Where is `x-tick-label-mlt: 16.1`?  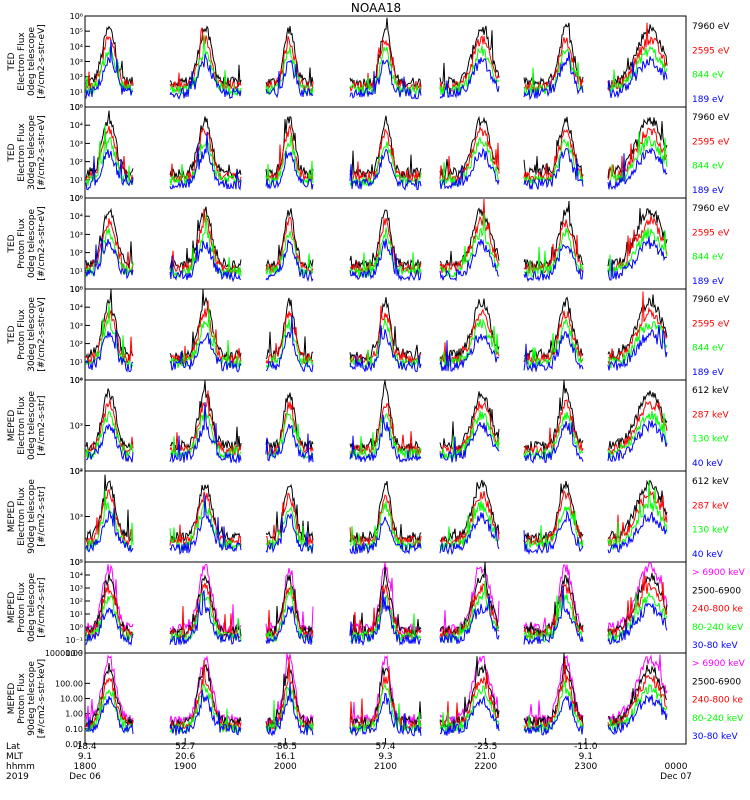 x-tick-label-mlt: 16.1 is located at coordinates (285, 757).